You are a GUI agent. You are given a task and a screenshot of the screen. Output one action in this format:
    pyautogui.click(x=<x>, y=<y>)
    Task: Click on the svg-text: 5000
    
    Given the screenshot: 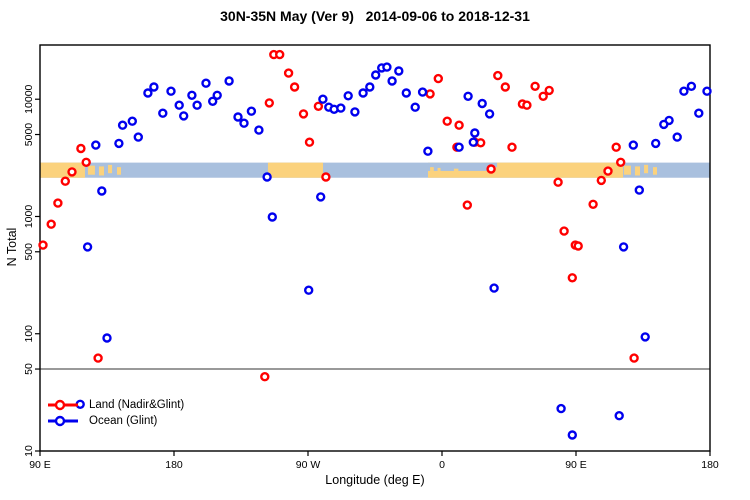 What is the action you would take?
    pyautogui.click(x=29, y=135)
    